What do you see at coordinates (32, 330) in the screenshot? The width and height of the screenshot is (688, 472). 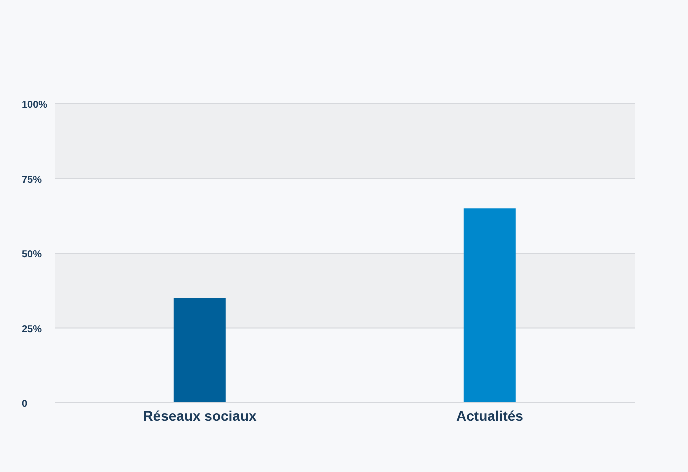 I see `y-tick-label: 25%` at bounding box center [32, 330].